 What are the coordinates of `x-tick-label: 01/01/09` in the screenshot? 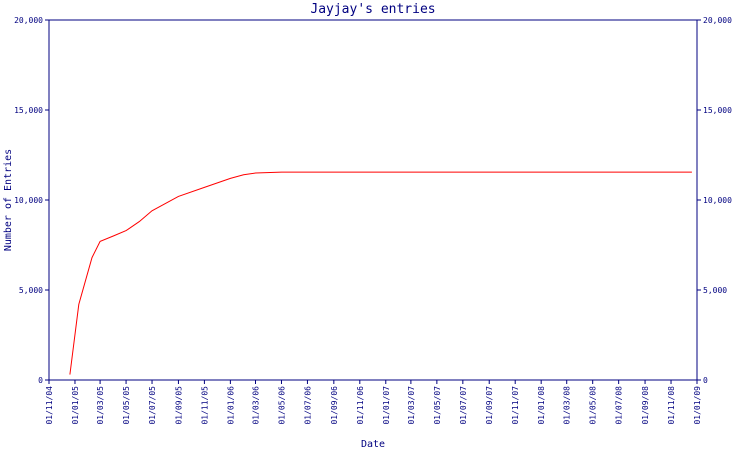 It's located at (697, 405).